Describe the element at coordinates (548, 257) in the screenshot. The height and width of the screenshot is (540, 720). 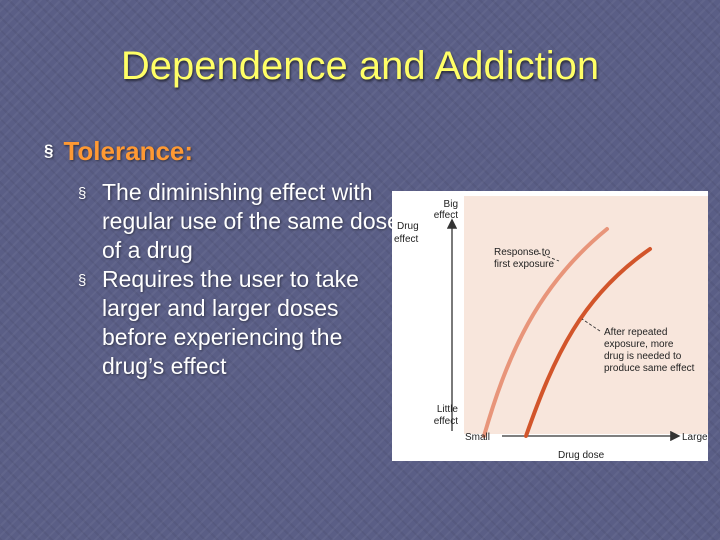
I see `callout-first-leader` at that location.